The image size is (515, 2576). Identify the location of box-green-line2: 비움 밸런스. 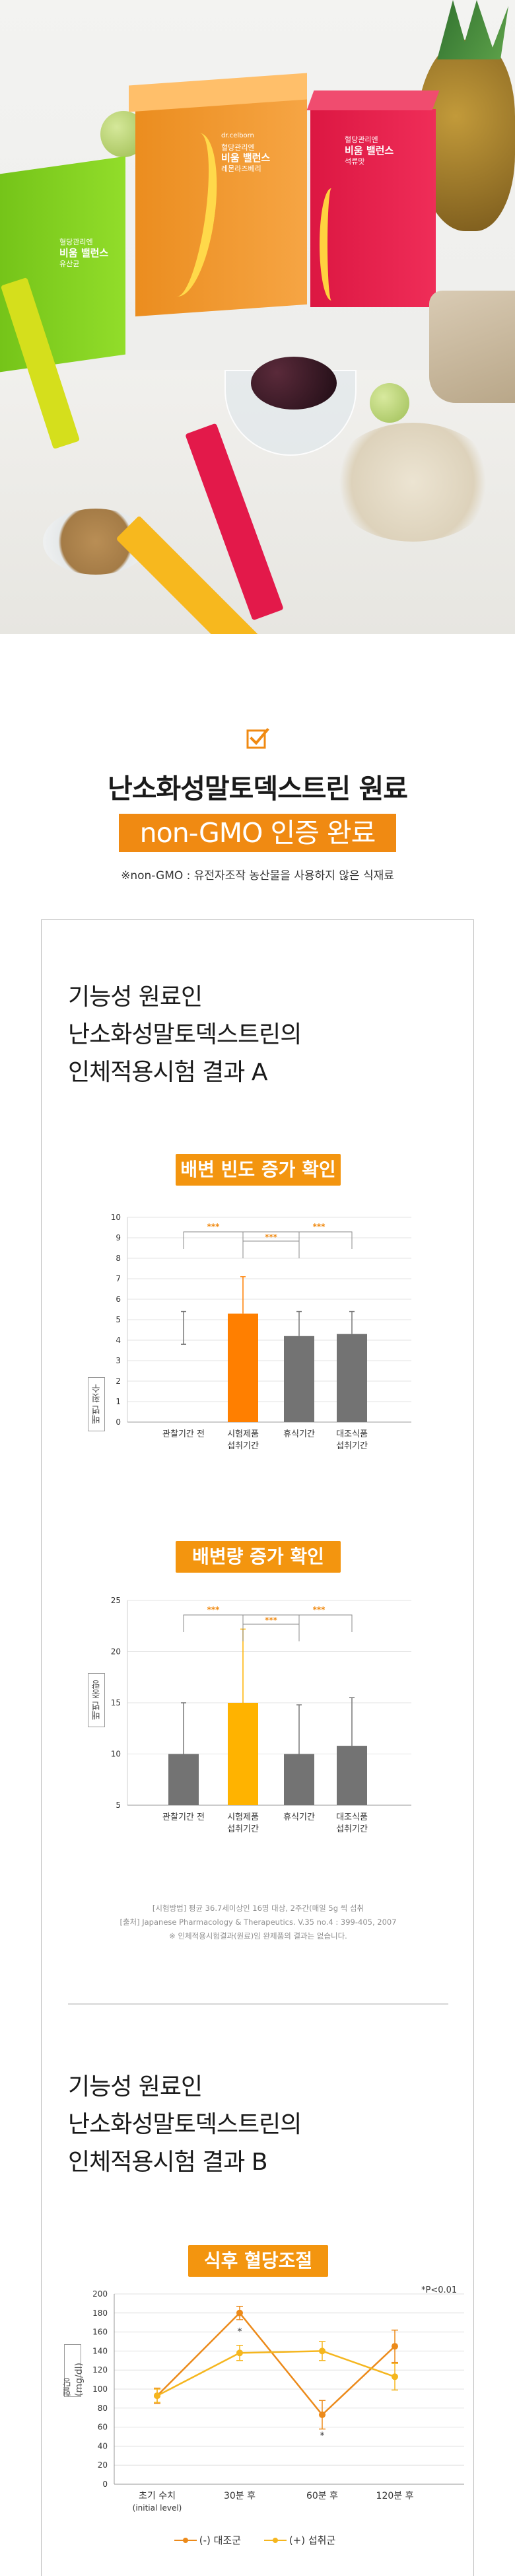
(84, 253).